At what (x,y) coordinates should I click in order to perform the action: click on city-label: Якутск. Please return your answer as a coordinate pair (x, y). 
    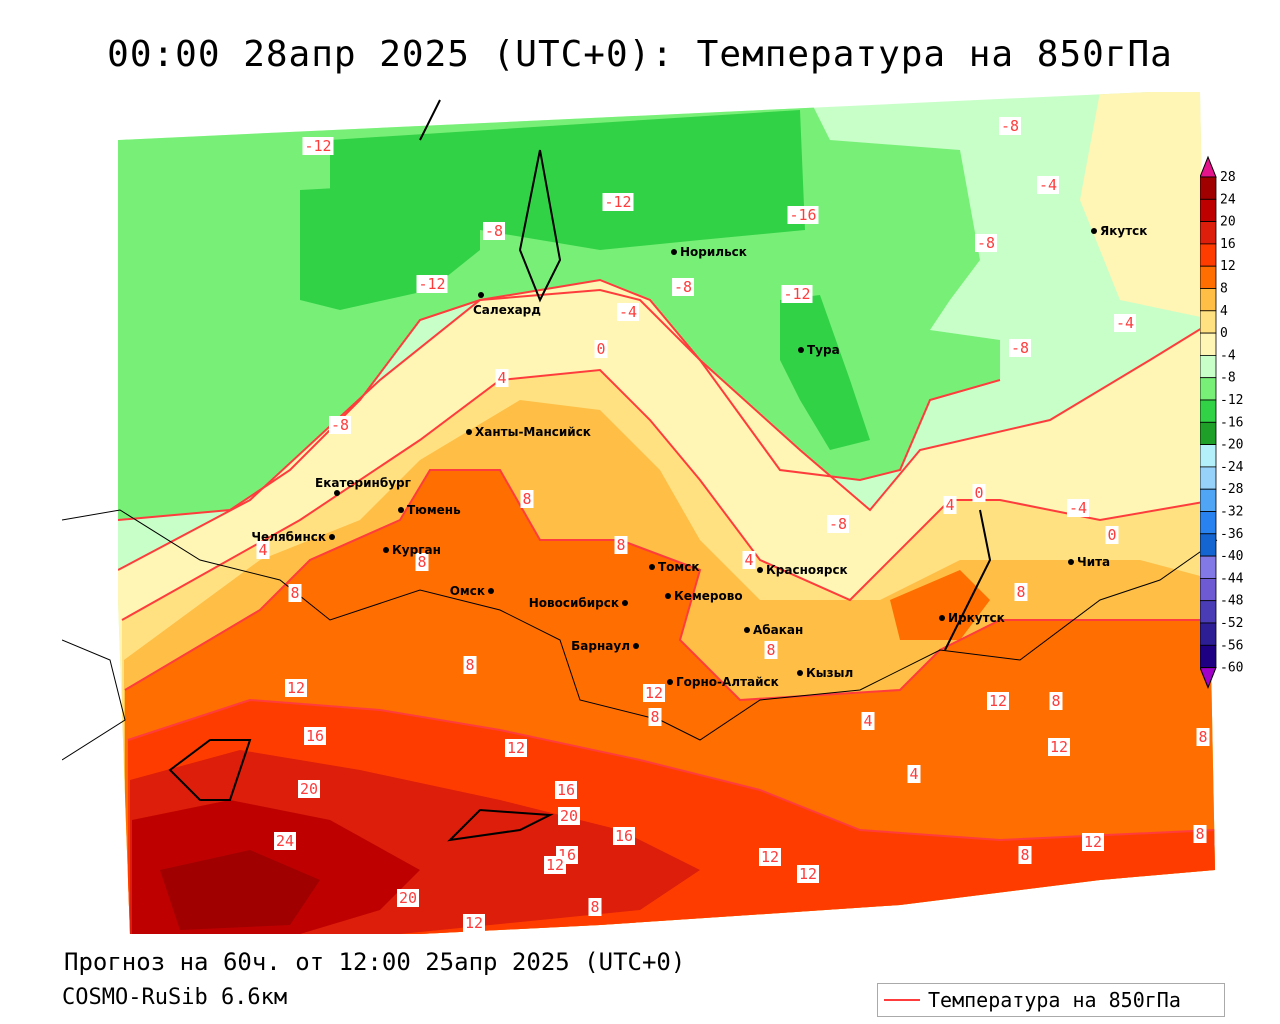
    Looking at the image, I should click on (1123, 231).